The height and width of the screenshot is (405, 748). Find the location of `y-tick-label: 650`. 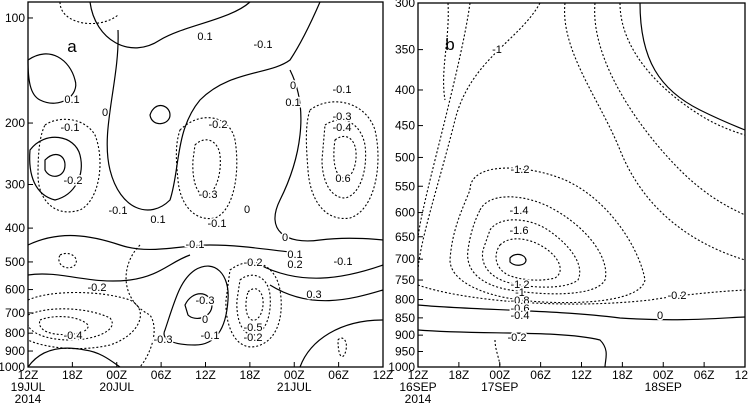

y-tick-label: 650 is located at coordinates (405, 237).